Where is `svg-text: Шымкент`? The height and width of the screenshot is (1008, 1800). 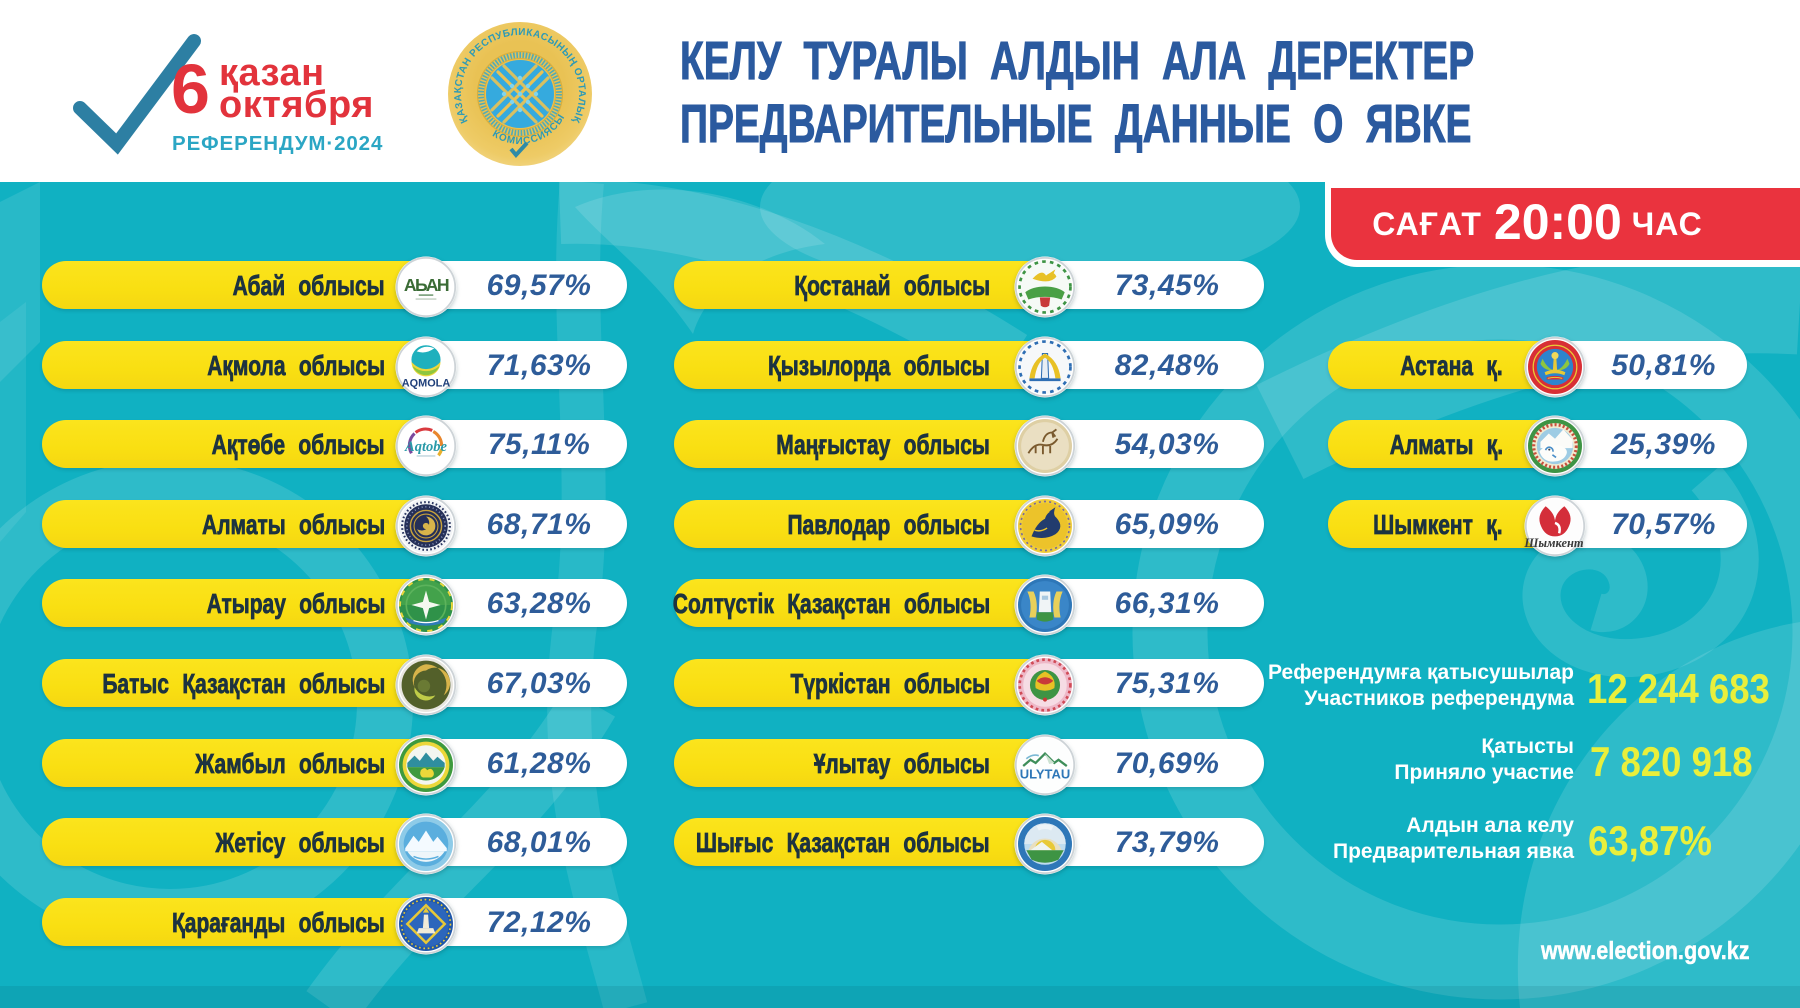 svg-text: Шымкент is located at coordinates (1554, 543).